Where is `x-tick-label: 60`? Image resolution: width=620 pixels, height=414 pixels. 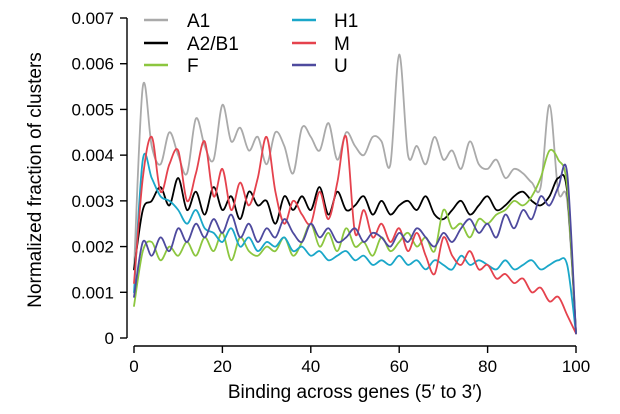 x-tick-label: 60 is located at coordinates (399, 366).